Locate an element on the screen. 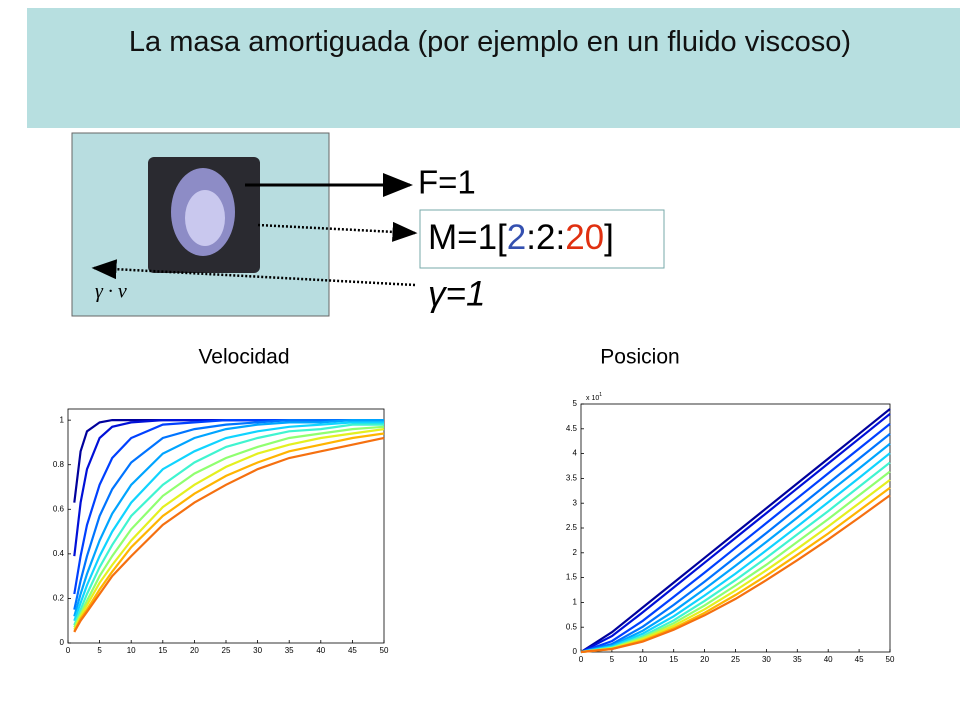 Image resolution: width=960 pixels, height=725 pixels. y-tick-label: 2.5 is located at coordinates (572, 527).